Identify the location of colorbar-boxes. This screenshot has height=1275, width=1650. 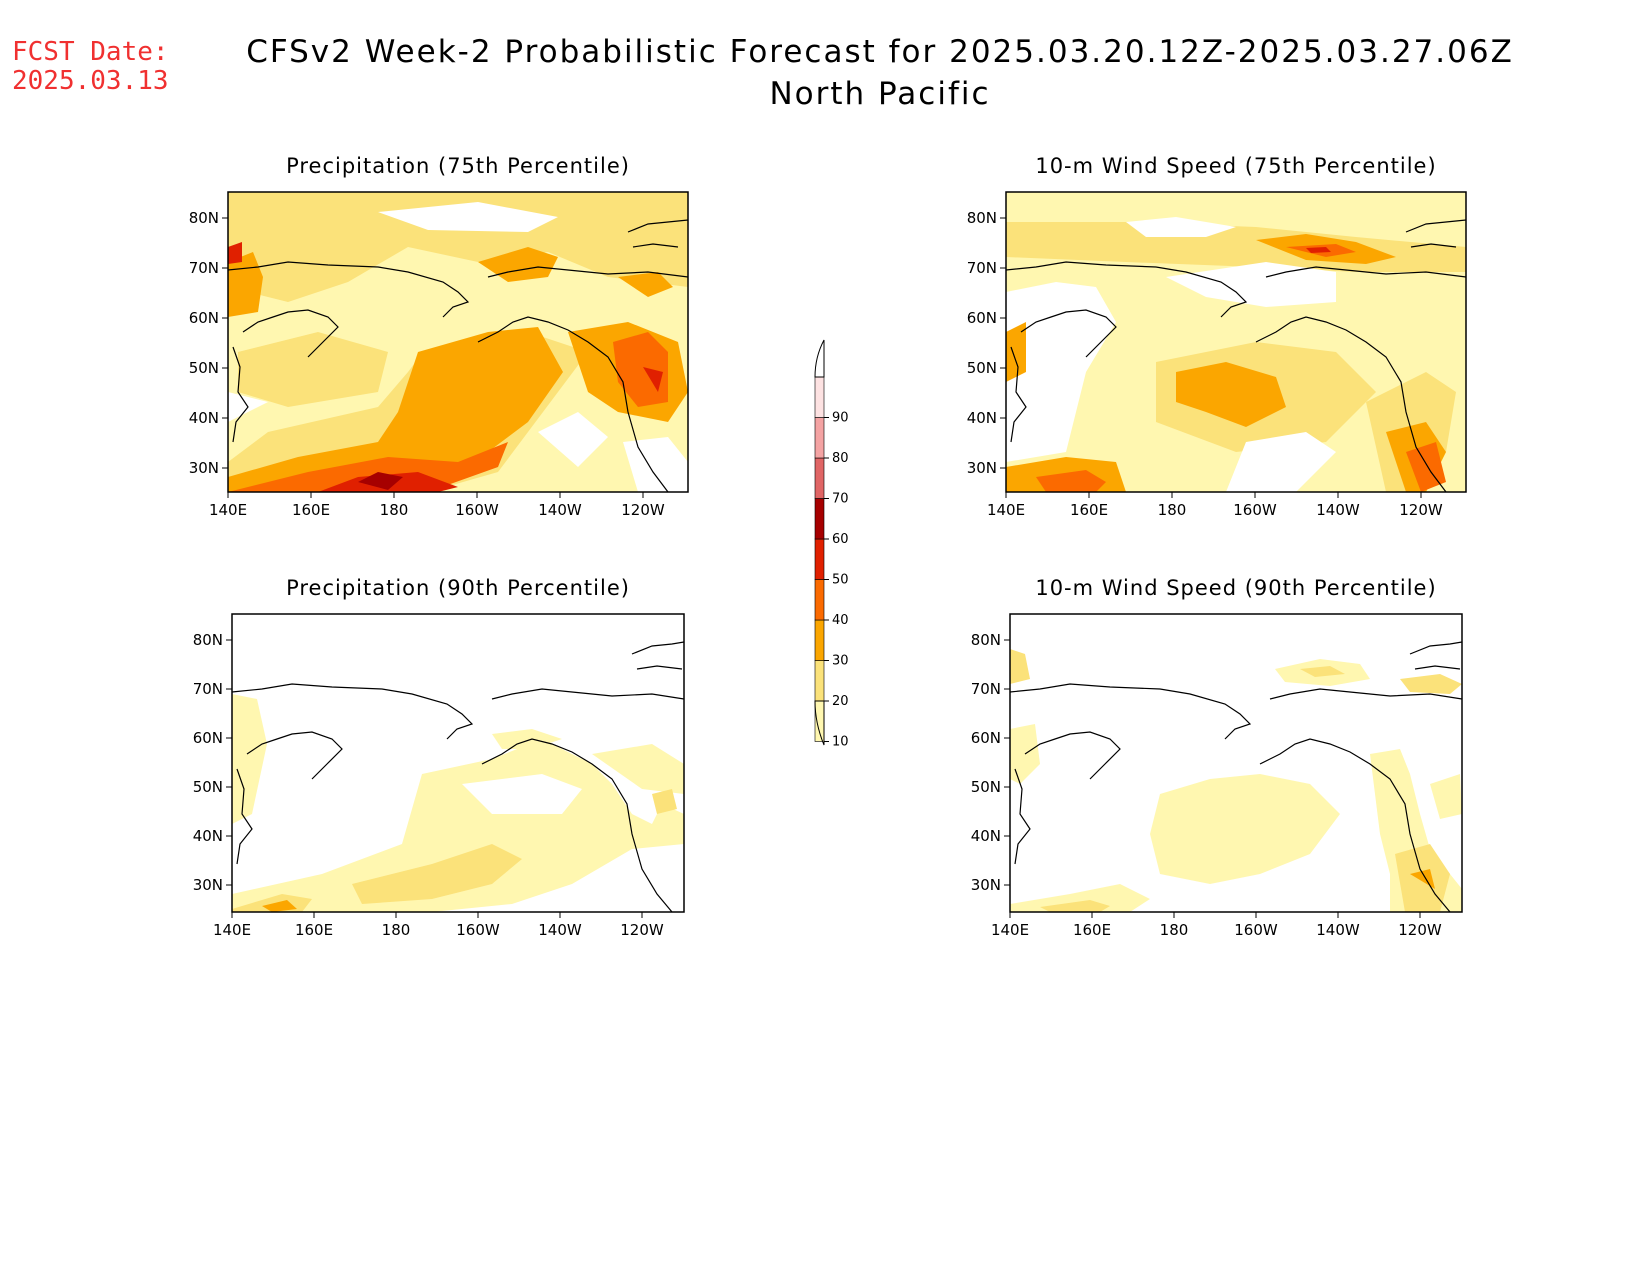
(819, 559).